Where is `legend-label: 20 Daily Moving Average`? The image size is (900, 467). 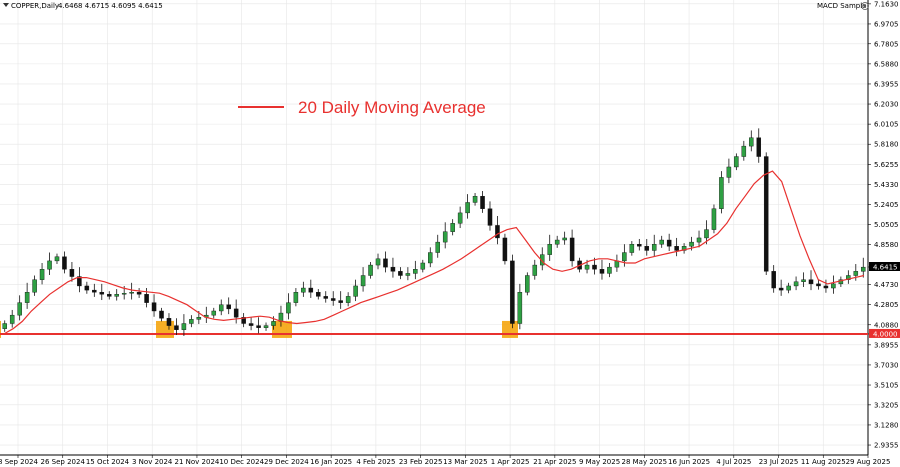 legend-label: 20 Daily Moving Average is located at coordinates (392, 107).